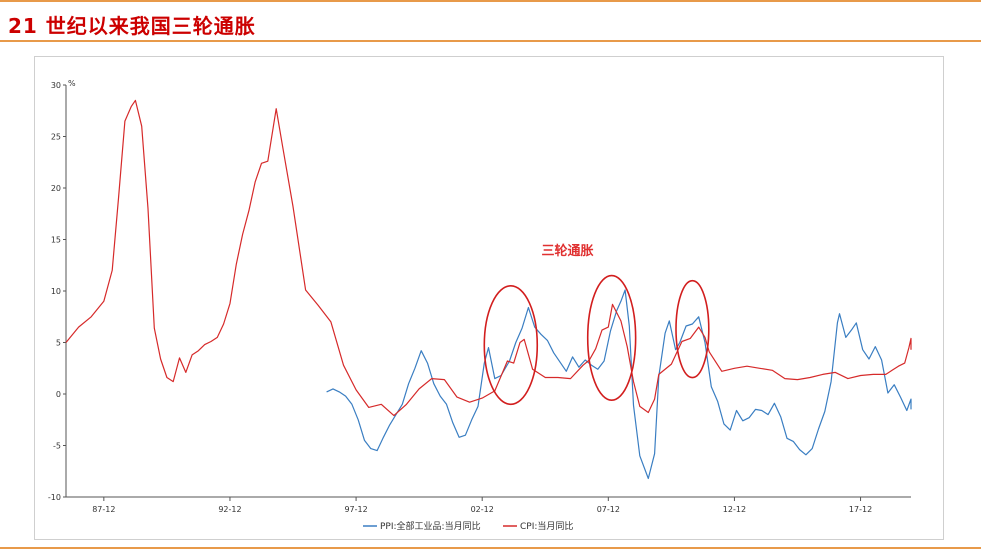 This screenshot has height=553, width=981. I want to click on x-tick-label: 12-12, so click(734, 509).